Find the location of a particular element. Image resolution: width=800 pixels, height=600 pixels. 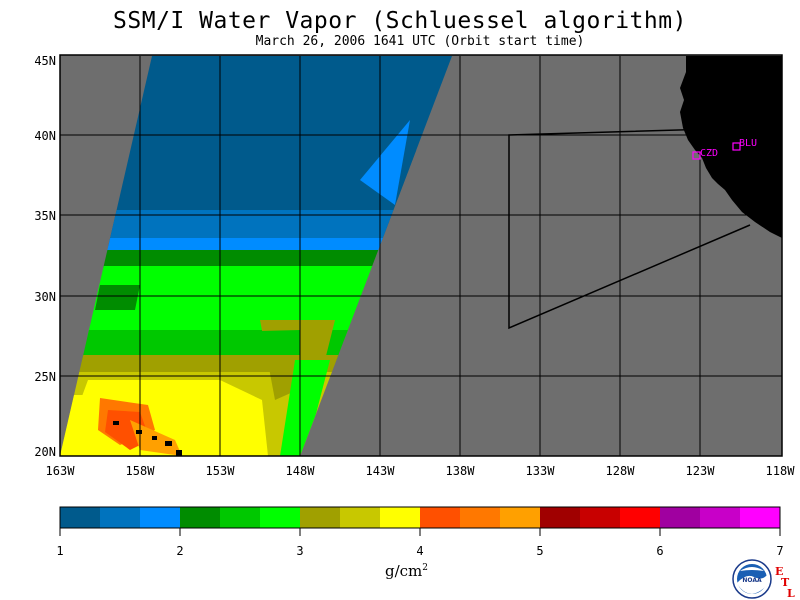

colorbar-units: g/cm2 is located at coordinates (406, 571).